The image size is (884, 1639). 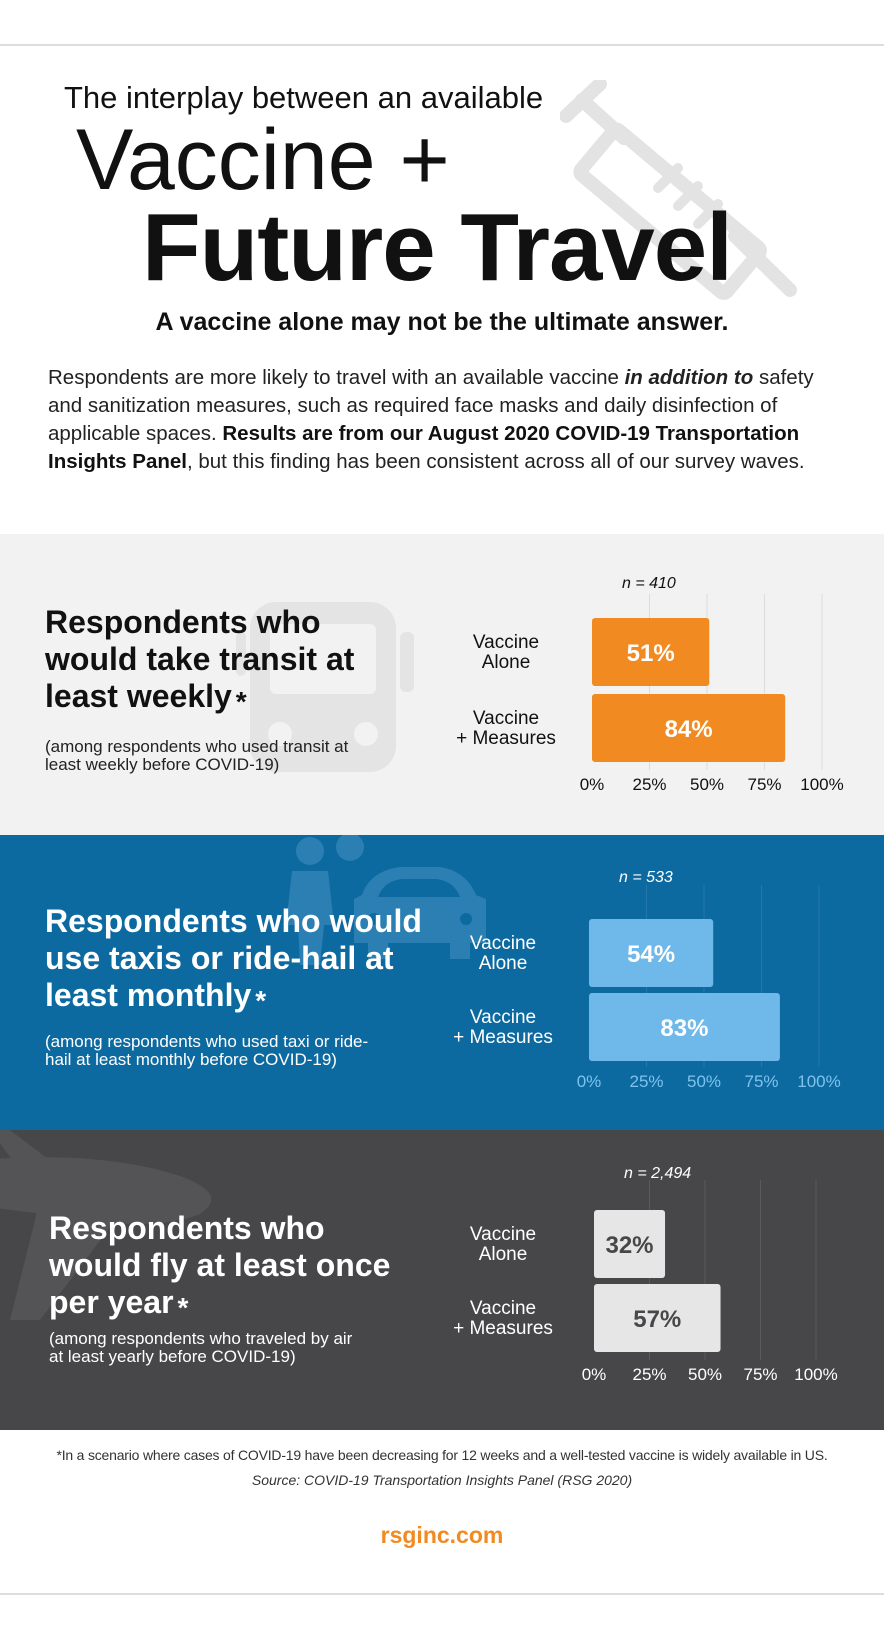 I want to click on transit-data-label: 84%, so click(x=689, y=729).